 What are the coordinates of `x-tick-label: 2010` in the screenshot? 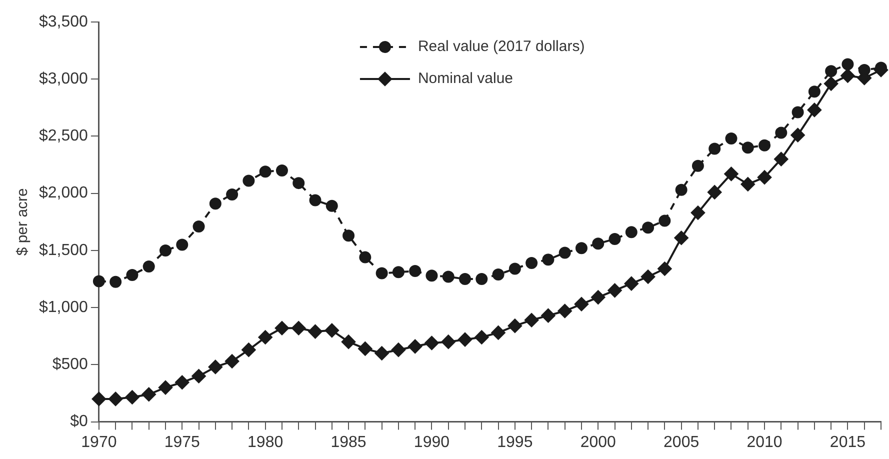 It's located at (764, 442).